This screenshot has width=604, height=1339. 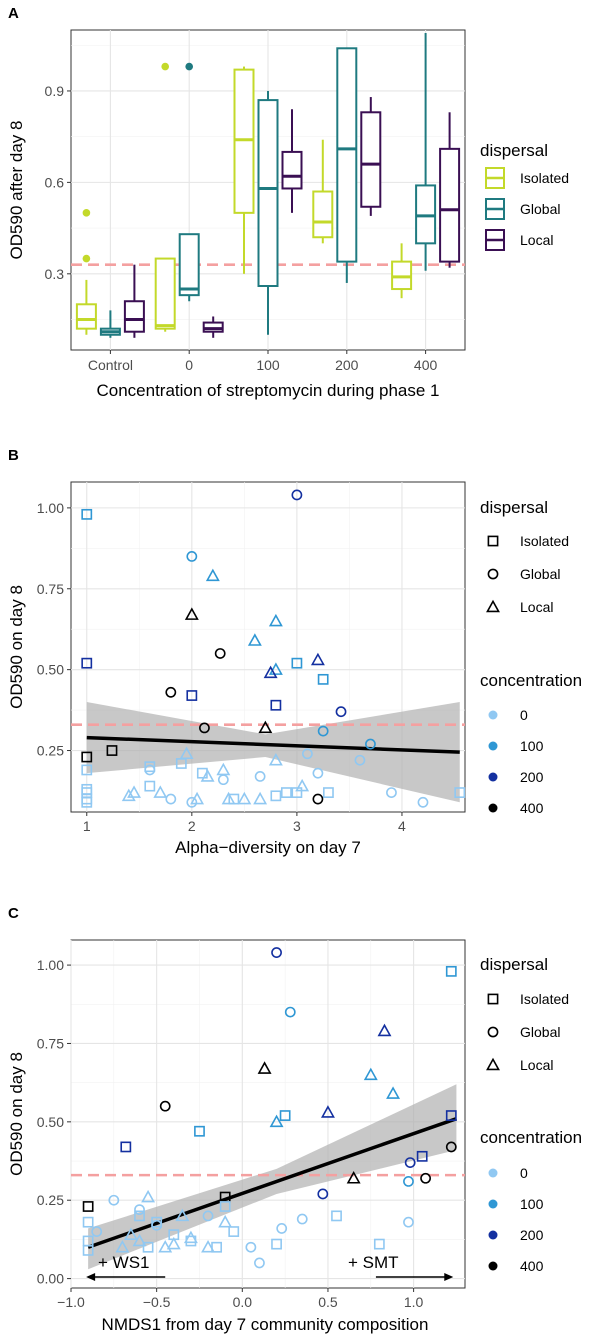 What do you see at coordinates (165, 66) in the screenshot?
I see `box-outlier` at bounding box center [165, 66].